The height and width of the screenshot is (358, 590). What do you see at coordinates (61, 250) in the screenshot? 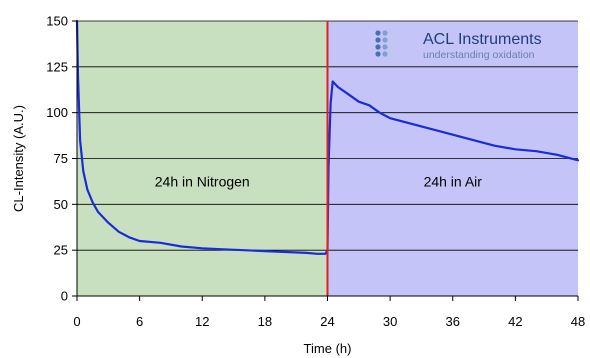
I see `y-tick-label: 25` at bounding box center [61, 250].